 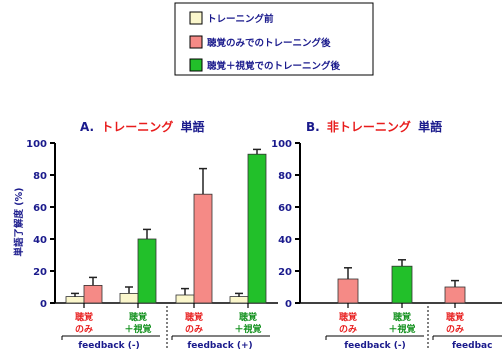 What do you see at coordinates (194, 317) in the screenshot?
I see `panel-a-cat-line1-2: 聴覚` at bounding box center [194, 317].